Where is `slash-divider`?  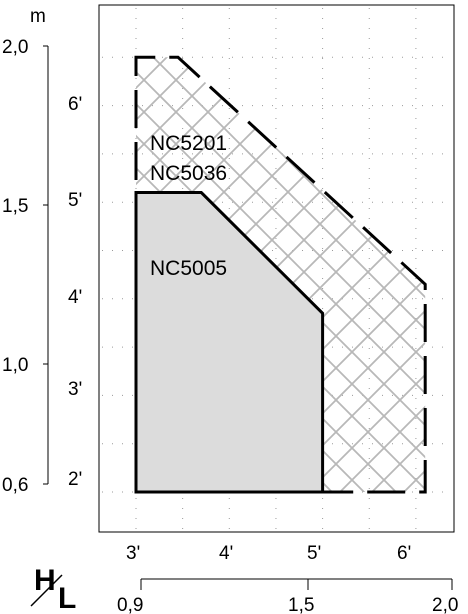
slash-divider is located at coordinates (46, 590).